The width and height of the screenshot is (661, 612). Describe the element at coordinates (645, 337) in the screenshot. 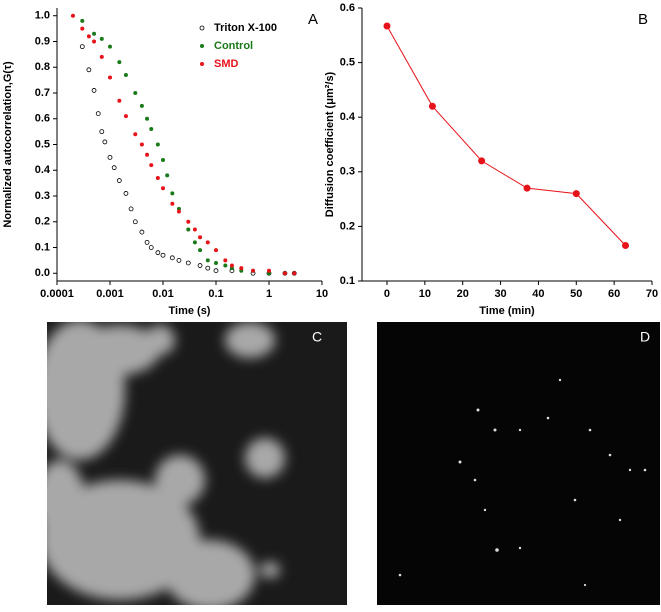

I see `panel-label: D` at that location.